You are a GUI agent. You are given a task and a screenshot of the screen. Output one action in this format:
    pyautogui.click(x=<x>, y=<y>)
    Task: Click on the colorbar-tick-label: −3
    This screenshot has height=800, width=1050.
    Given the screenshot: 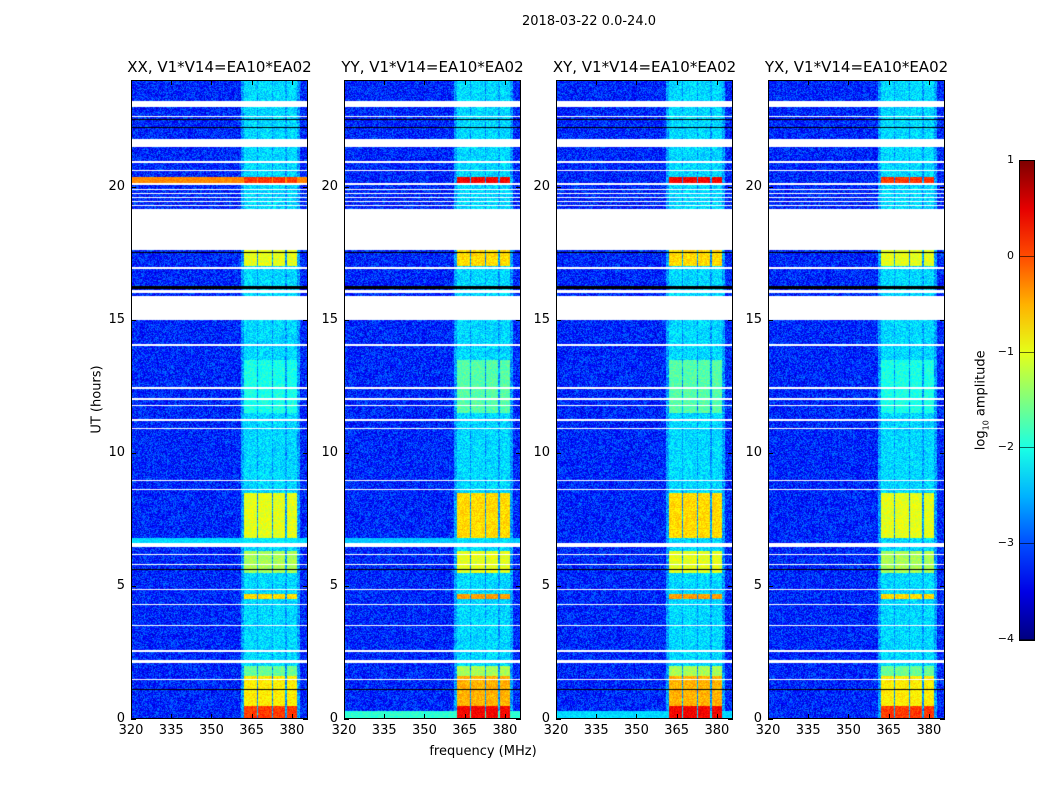 What is the action you would take?
    pyautogui.click(x=1005, y=543)
    